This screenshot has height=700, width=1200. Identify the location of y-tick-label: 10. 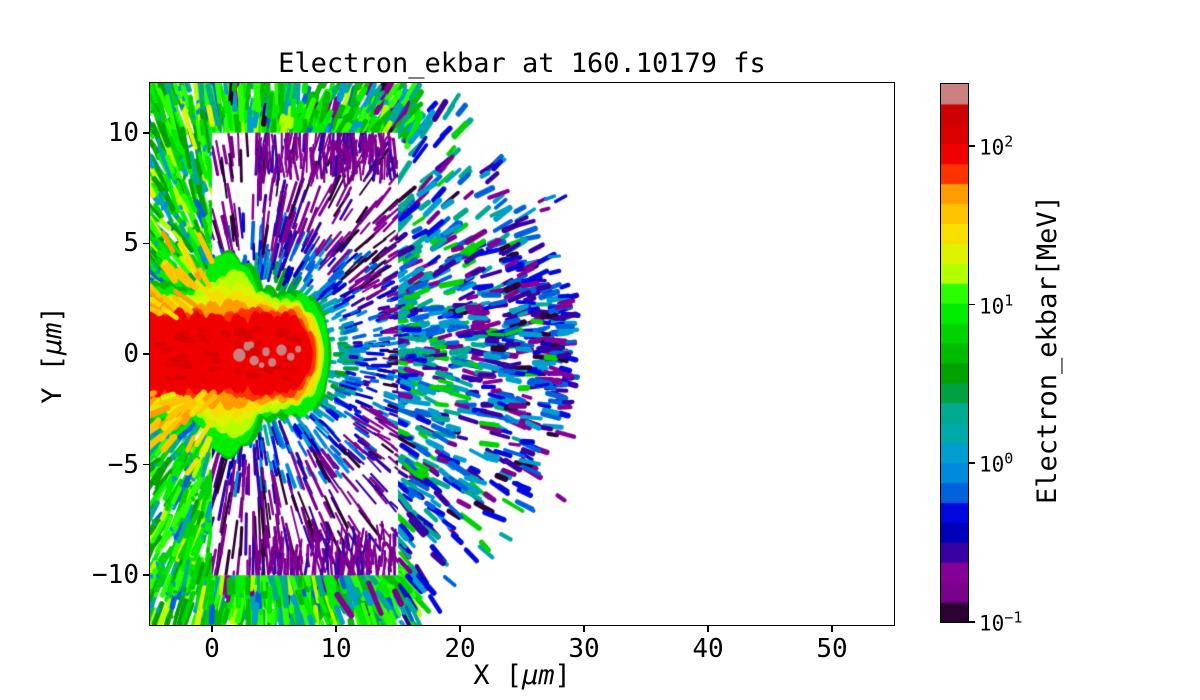
(123, 132).